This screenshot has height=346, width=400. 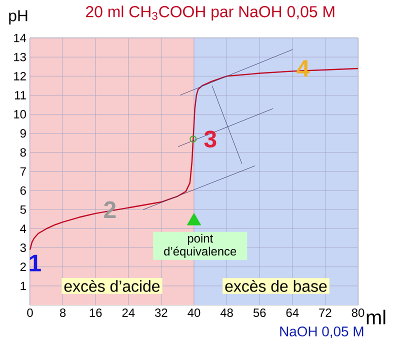 What do you see at coordinates (259, 312) in the screenshot?
I see `x-tick-label: 56` at bounding box center [259, 312].